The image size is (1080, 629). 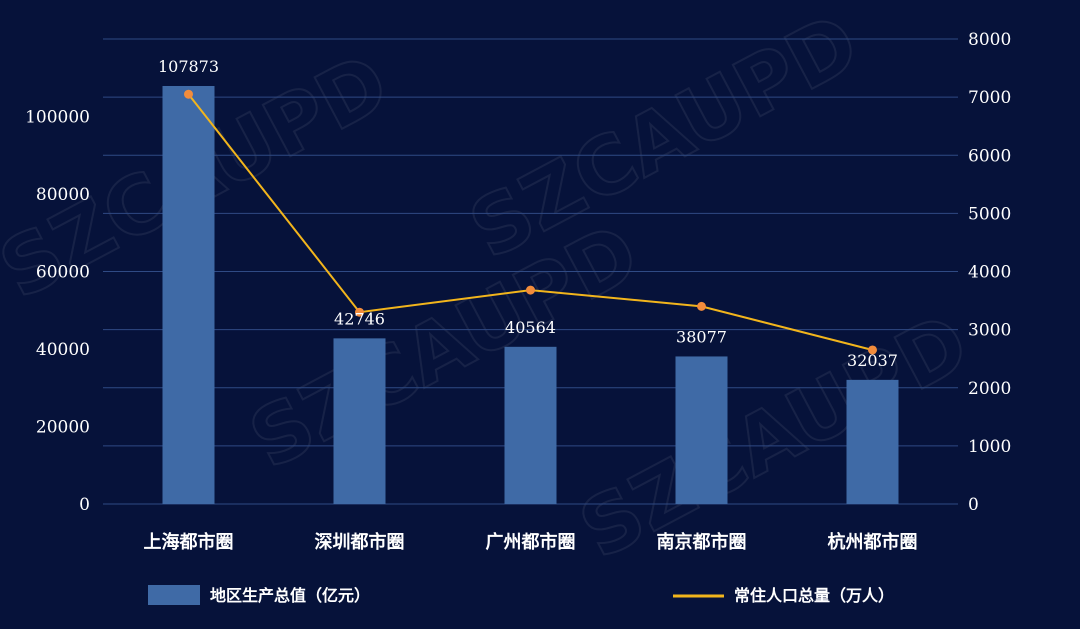 I want to click on right-tick-label: 7000, so click(x=989, y=98).